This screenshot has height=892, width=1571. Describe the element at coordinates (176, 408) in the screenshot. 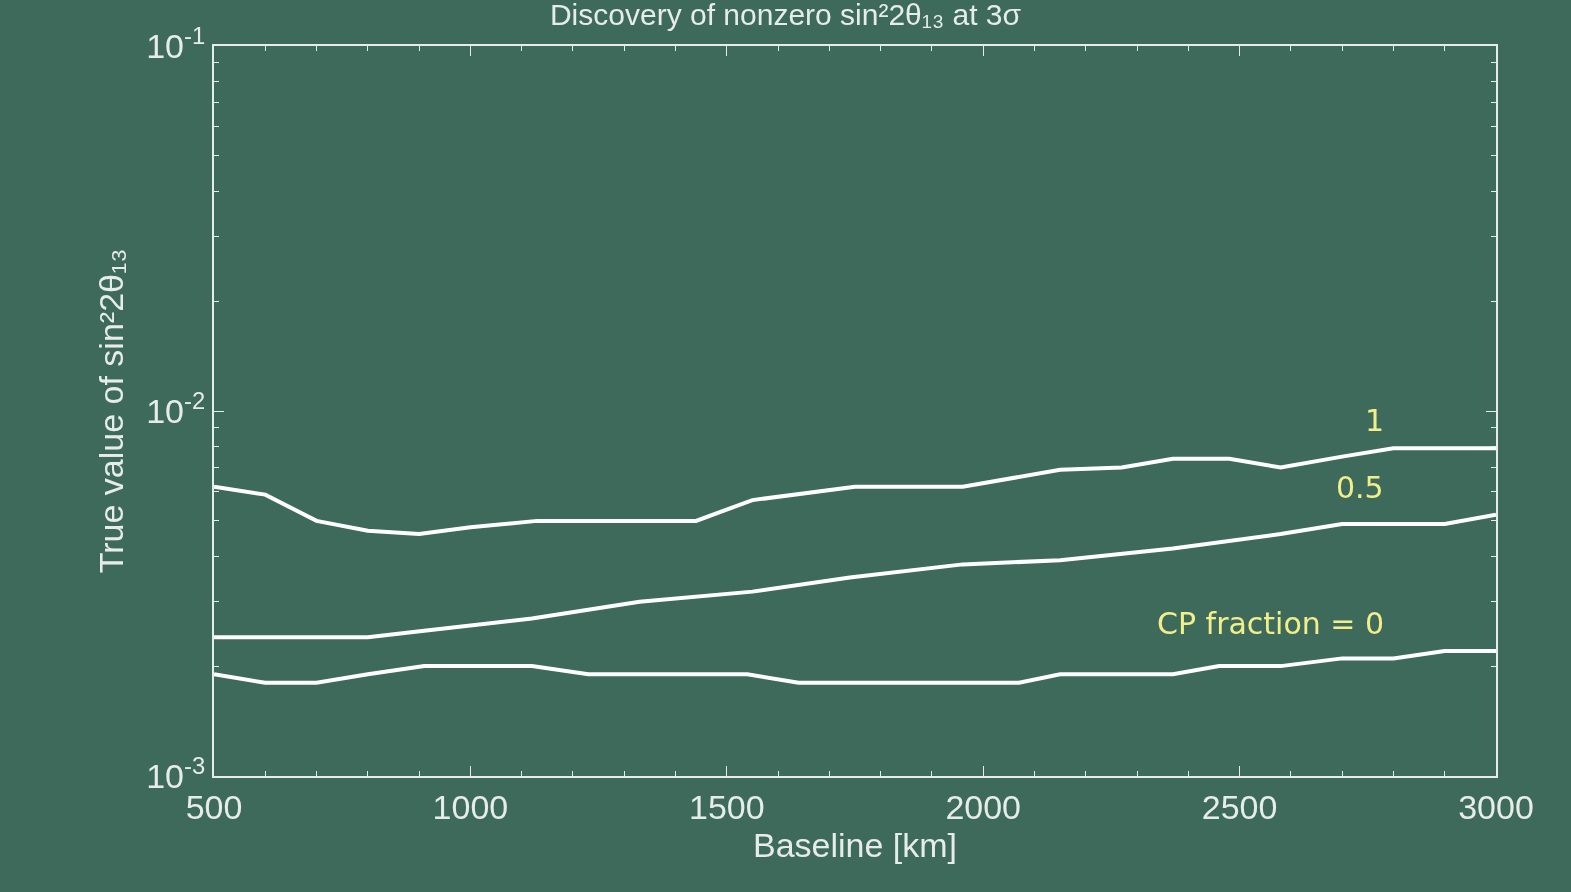

I see `y-tick-label: 10$^{-2}$` at that location.